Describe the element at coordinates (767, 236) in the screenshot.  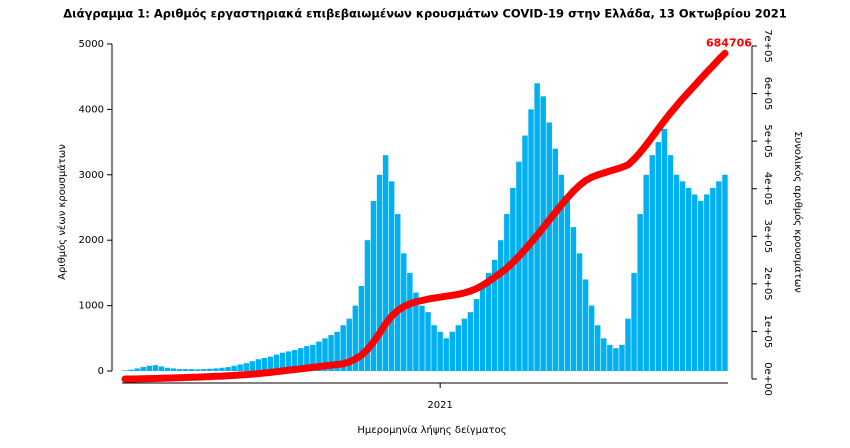
I see `y2-tick-label: 3e+05` at that location.